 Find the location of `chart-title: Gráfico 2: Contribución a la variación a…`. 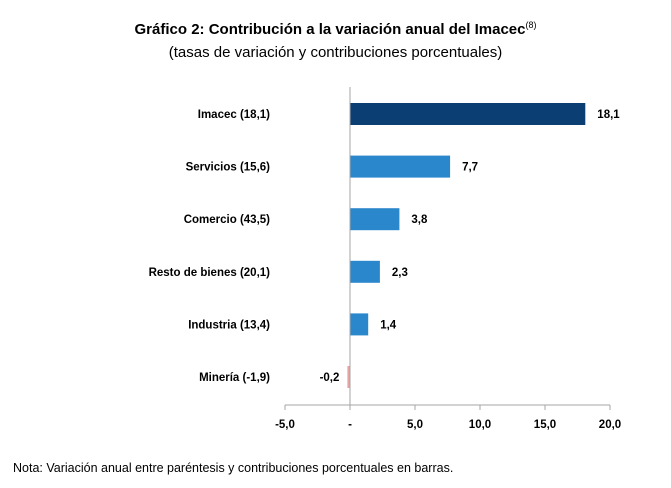

chart-title: Gráfico 2: Contribución a la variación a… is located at coordinates (335, 29).